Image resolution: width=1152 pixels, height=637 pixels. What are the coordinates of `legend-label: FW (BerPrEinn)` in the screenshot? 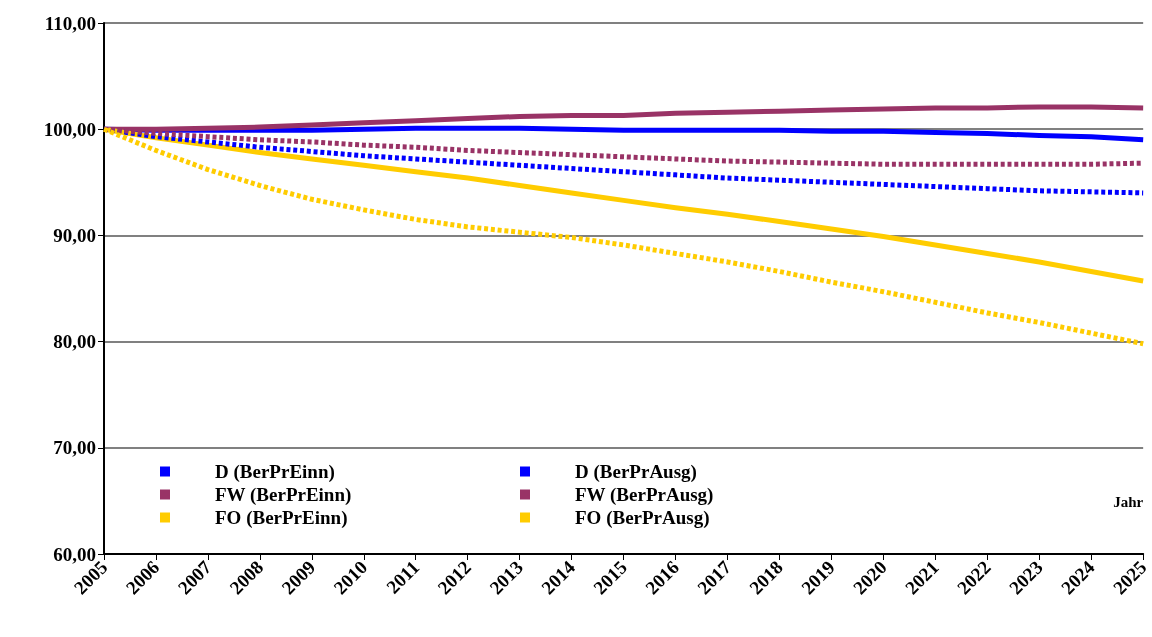 It's located at (283, 495).